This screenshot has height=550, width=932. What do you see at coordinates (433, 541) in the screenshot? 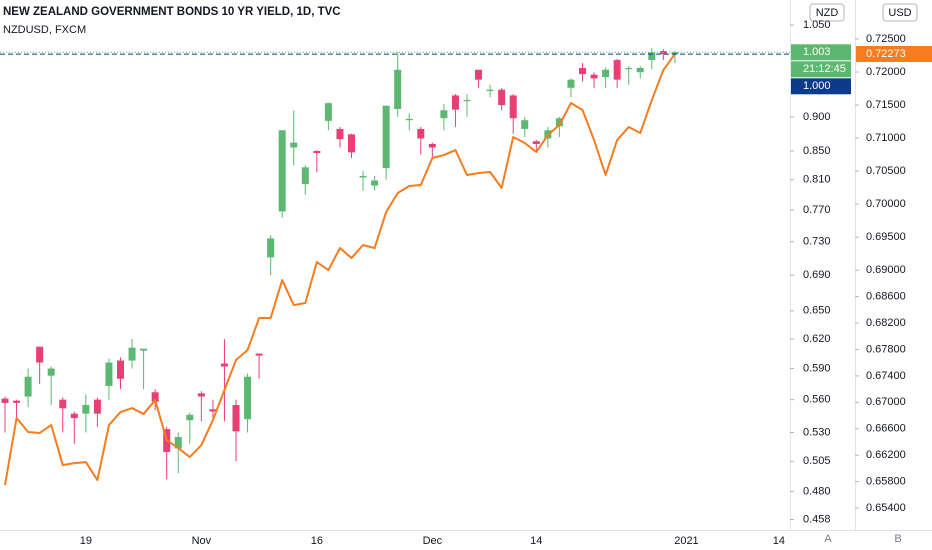
I see `x-tick-label: Dec` at bounding box center [433, 541].